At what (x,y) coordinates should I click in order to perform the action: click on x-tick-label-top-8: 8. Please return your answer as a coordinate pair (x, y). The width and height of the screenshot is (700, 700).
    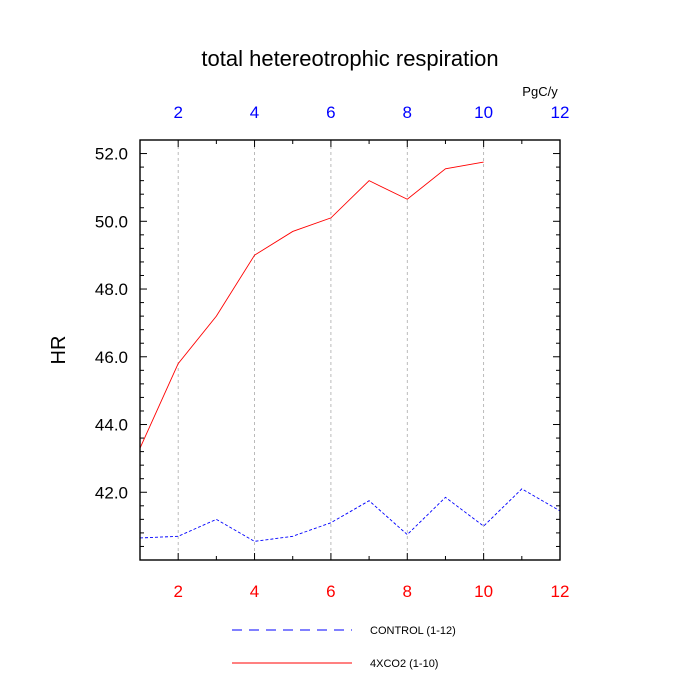
    Looking at the image, I should click on (407, 112).